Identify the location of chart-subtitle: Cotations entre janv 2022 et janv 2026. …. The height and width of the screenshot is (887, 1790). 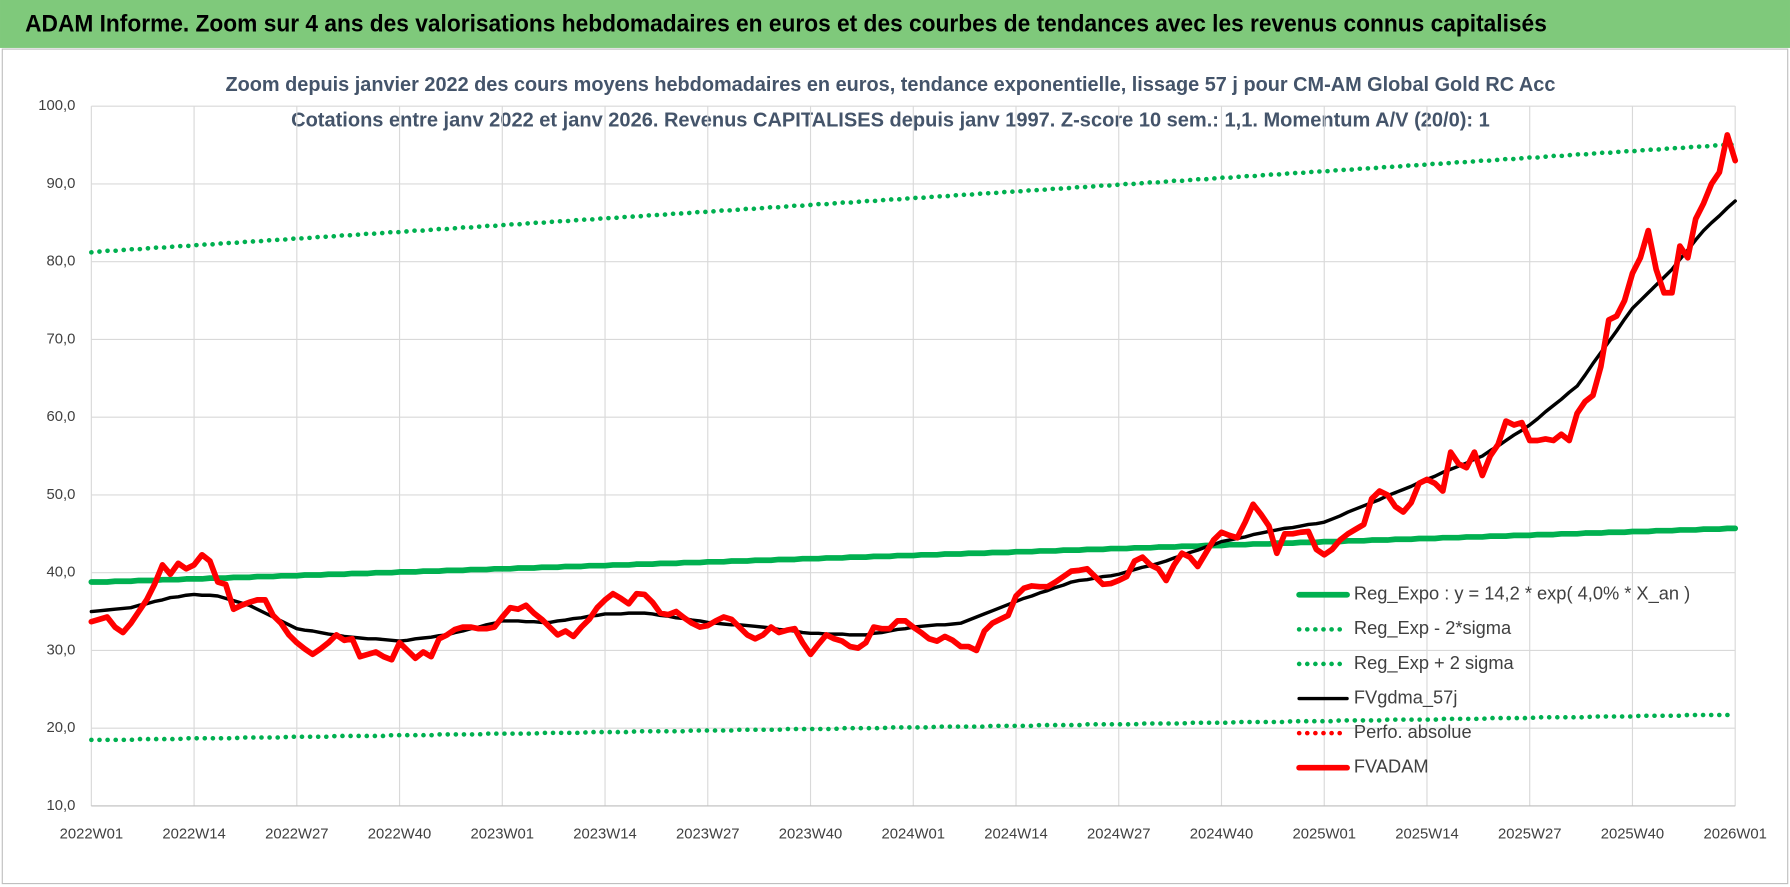
(890, 119).